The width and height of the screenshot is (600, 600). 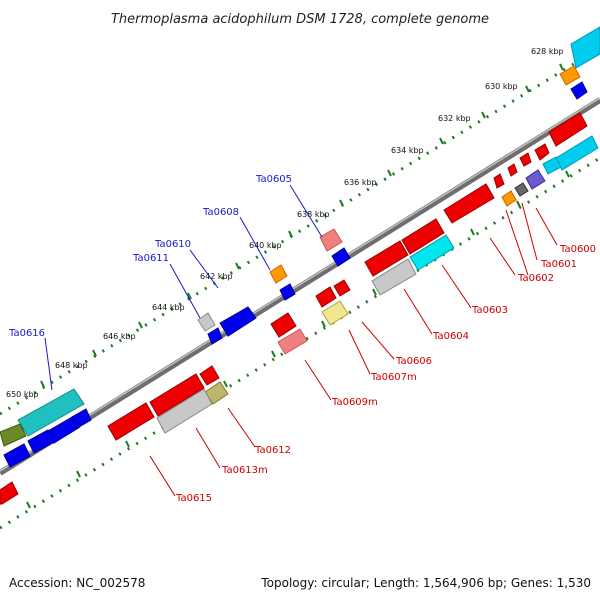 I want to click on gene-label-forward: Ta0611, so click(x=150, y=258).